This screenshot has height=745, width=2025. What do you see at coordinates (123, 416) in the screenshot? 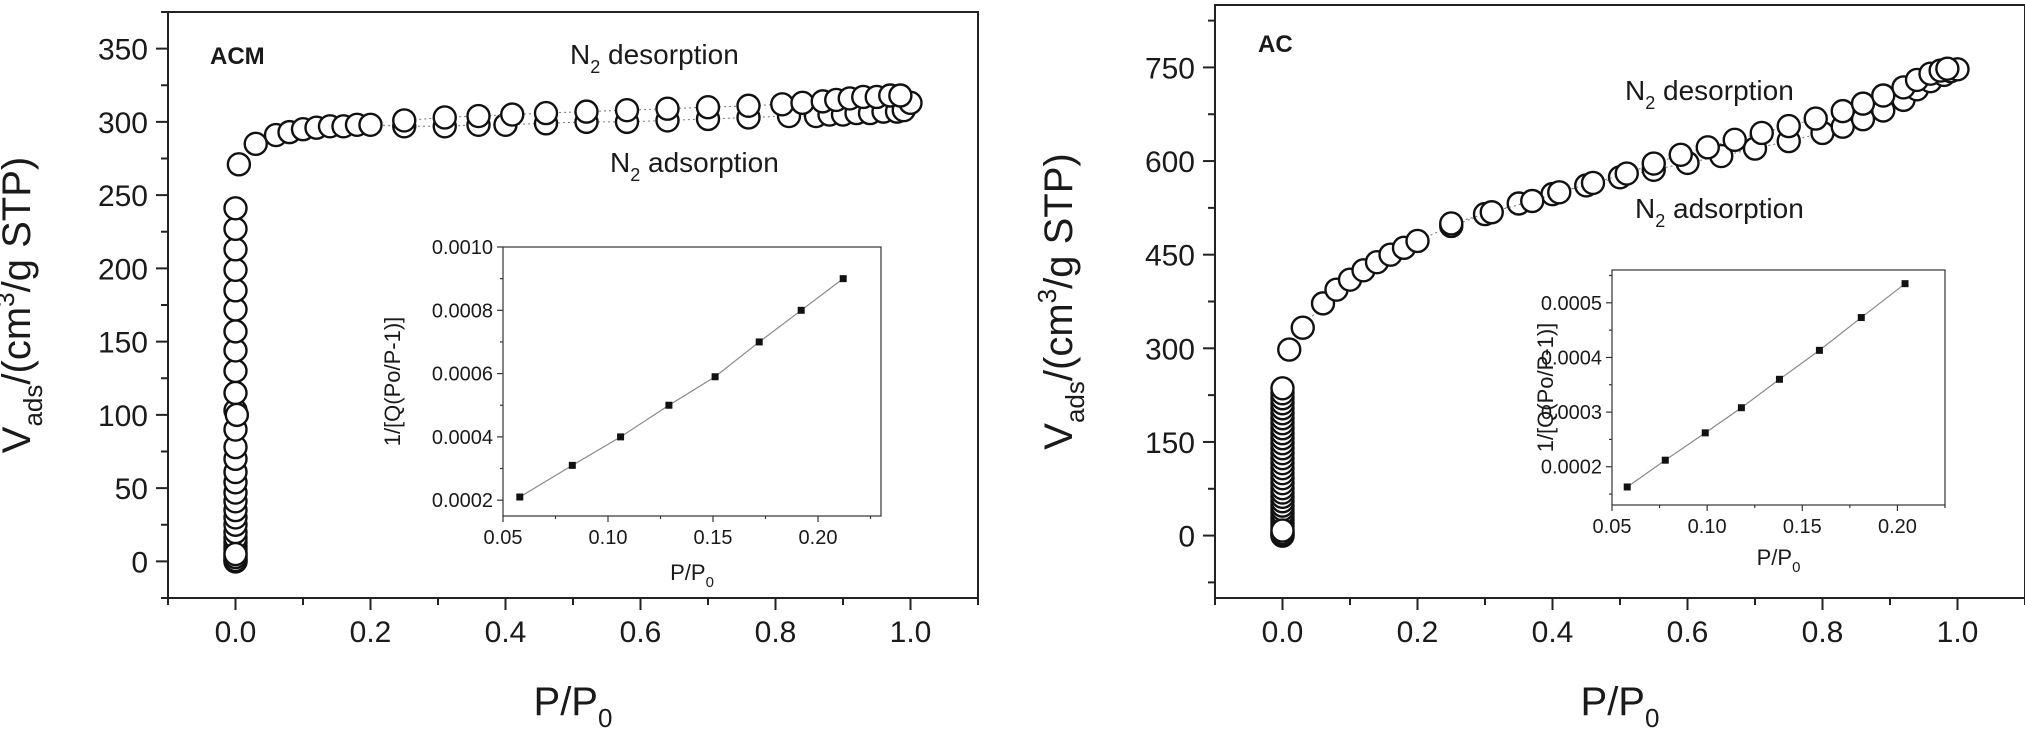
I see `y-tick-label: 100` at bounding box center [123, 416].